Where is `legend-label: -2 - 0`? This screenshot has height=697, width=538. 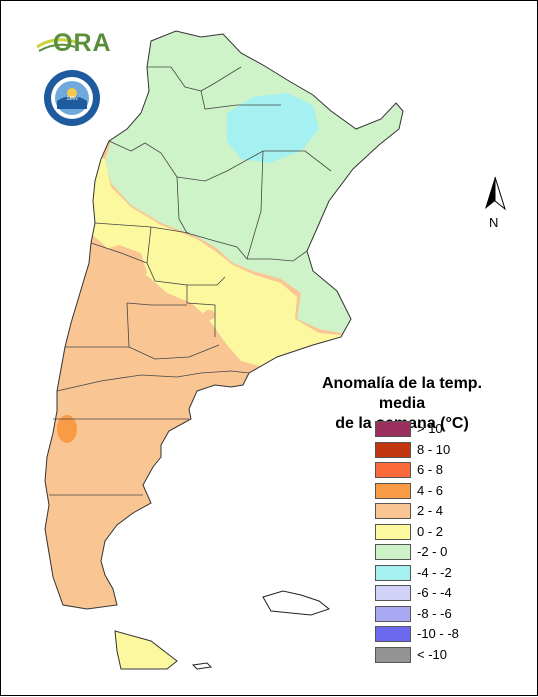
legend-label: -2 - 0 is located at coordinates (432, 551).